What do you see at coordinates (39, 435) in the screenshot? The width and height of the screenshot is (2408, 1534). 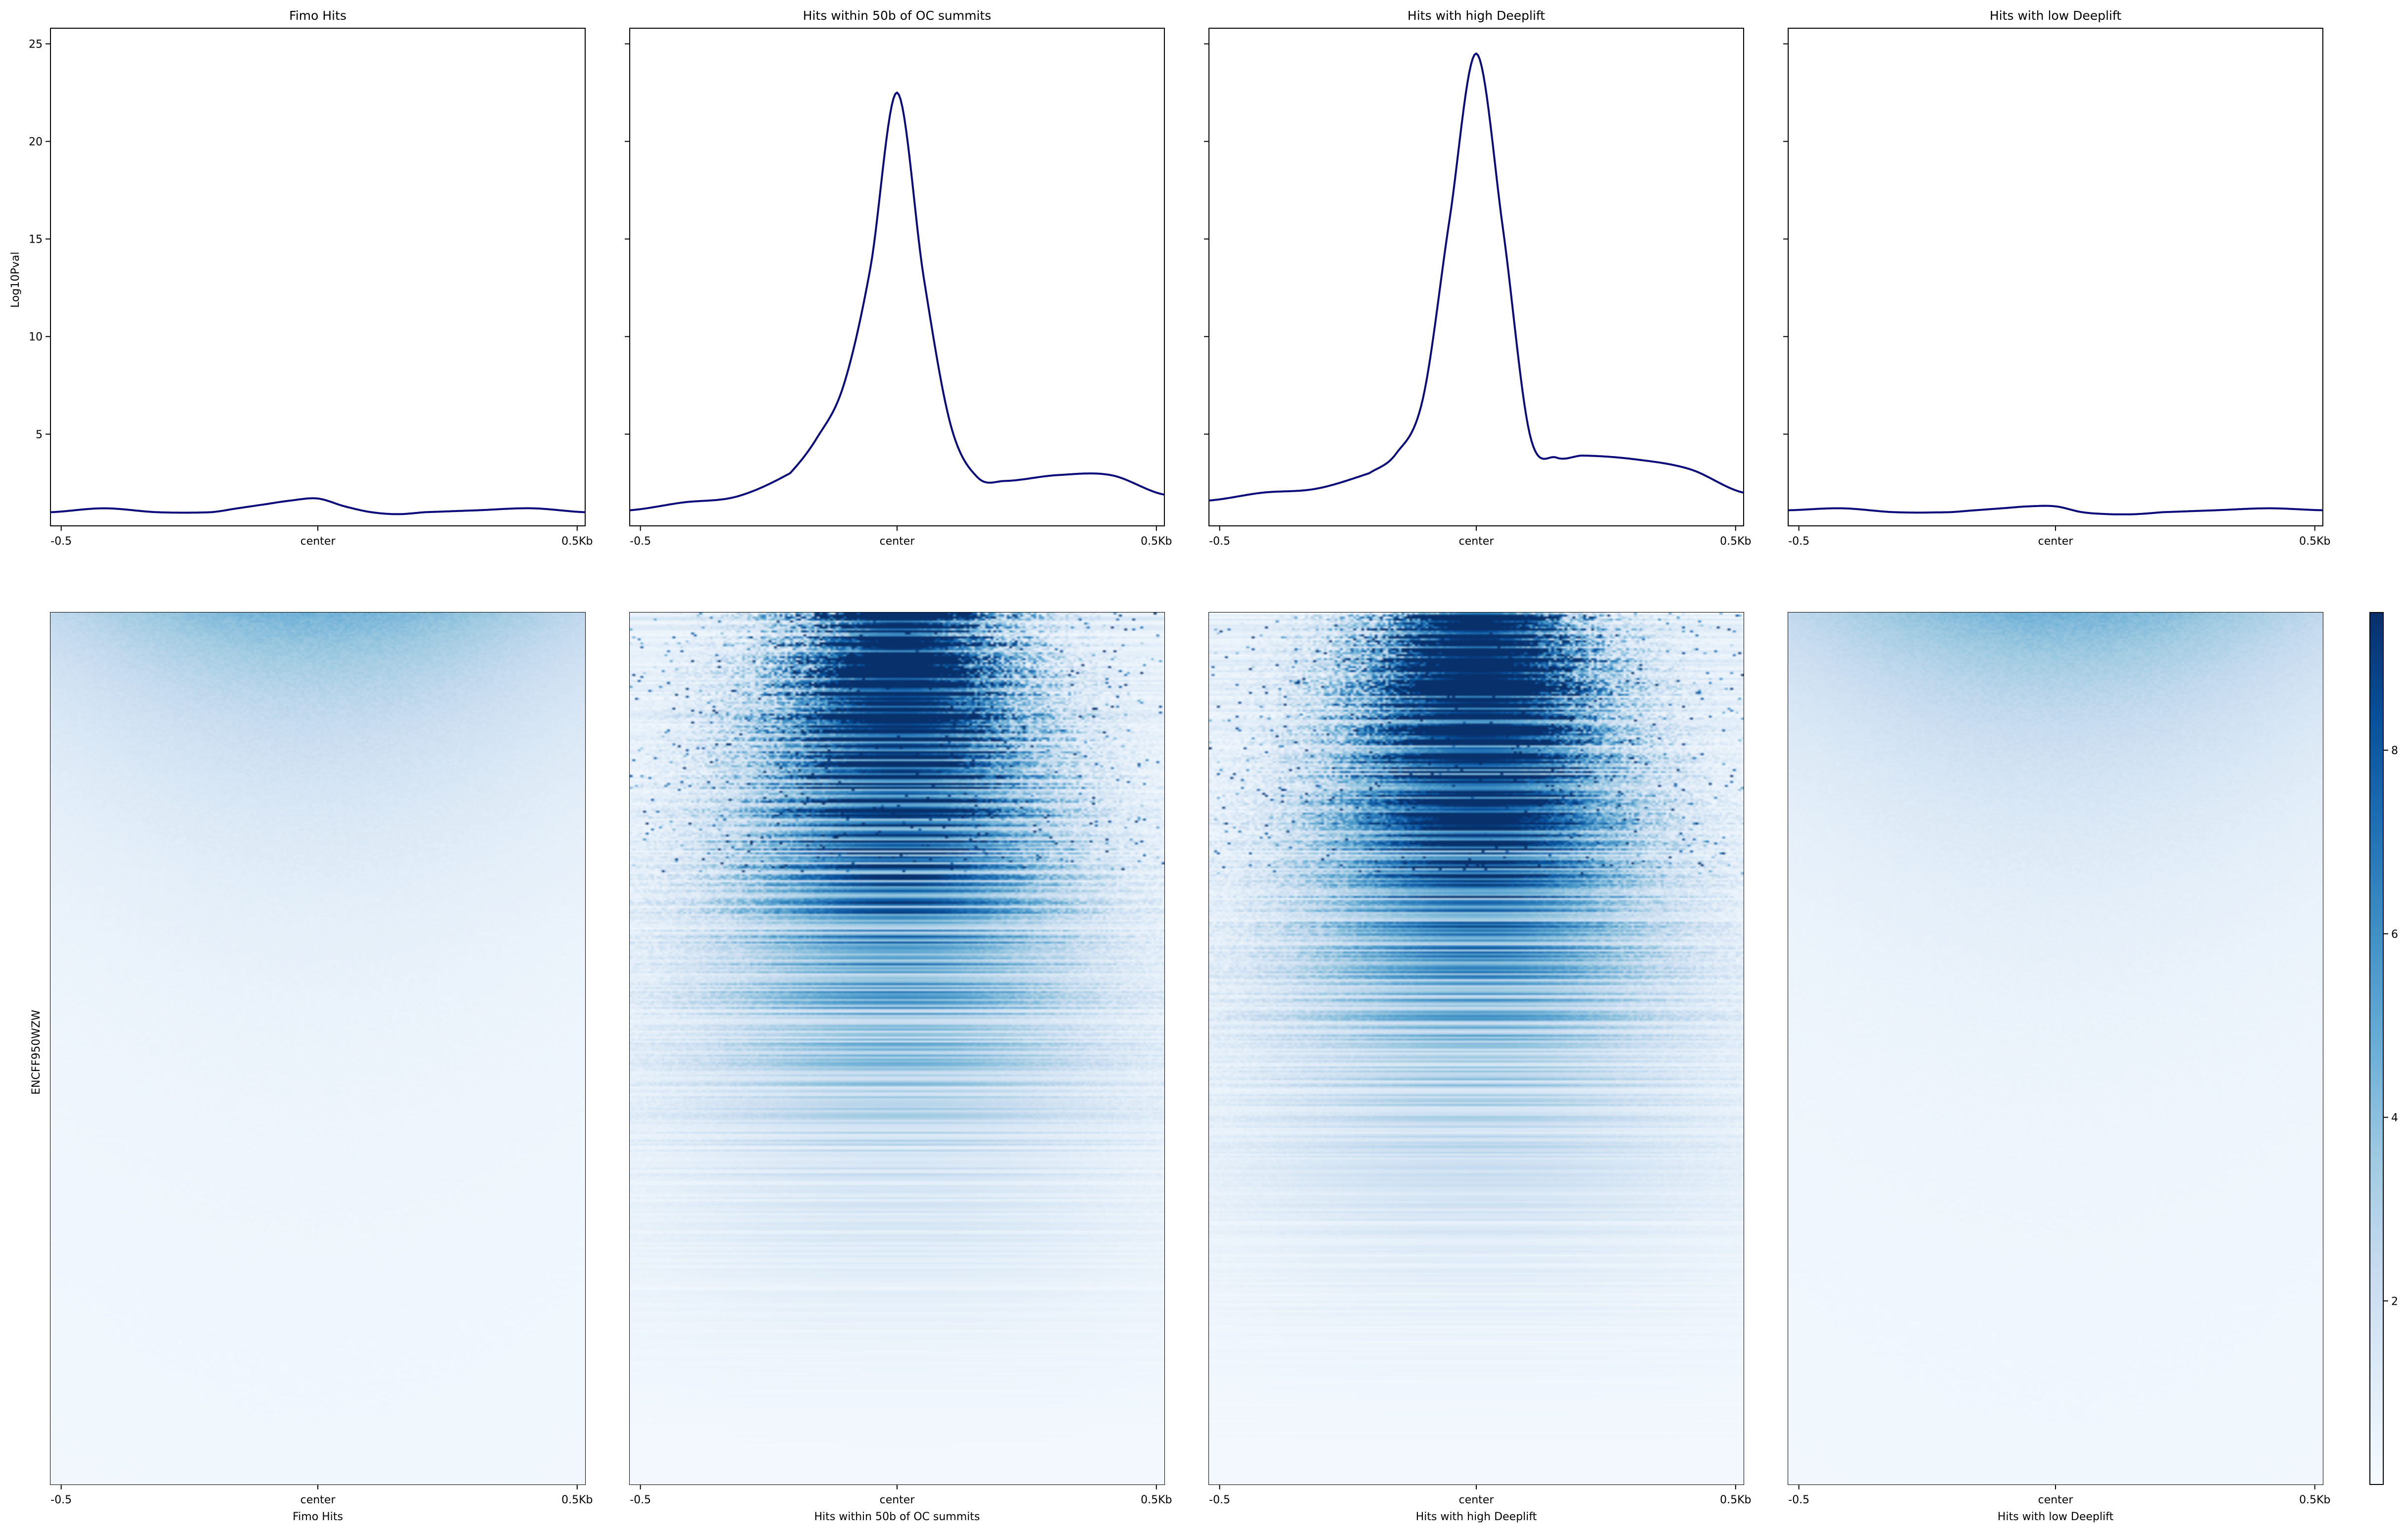 I see `y-tick-label: 5` at bounding box center [39, 435].